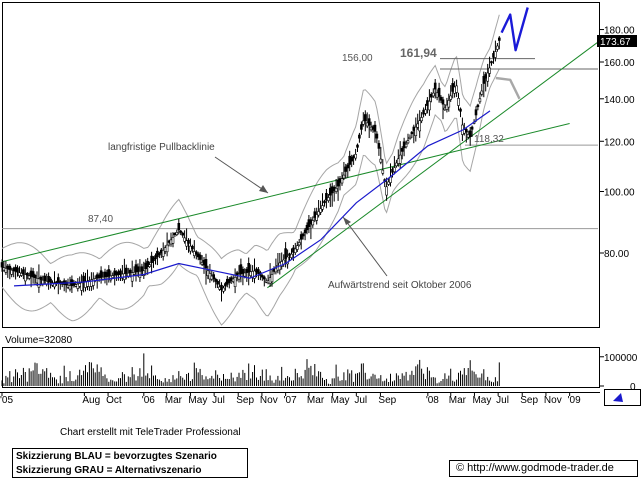 This screenshot has height=483, width=644. I want to click on volume-tick-label: 0, so click(633, 387).